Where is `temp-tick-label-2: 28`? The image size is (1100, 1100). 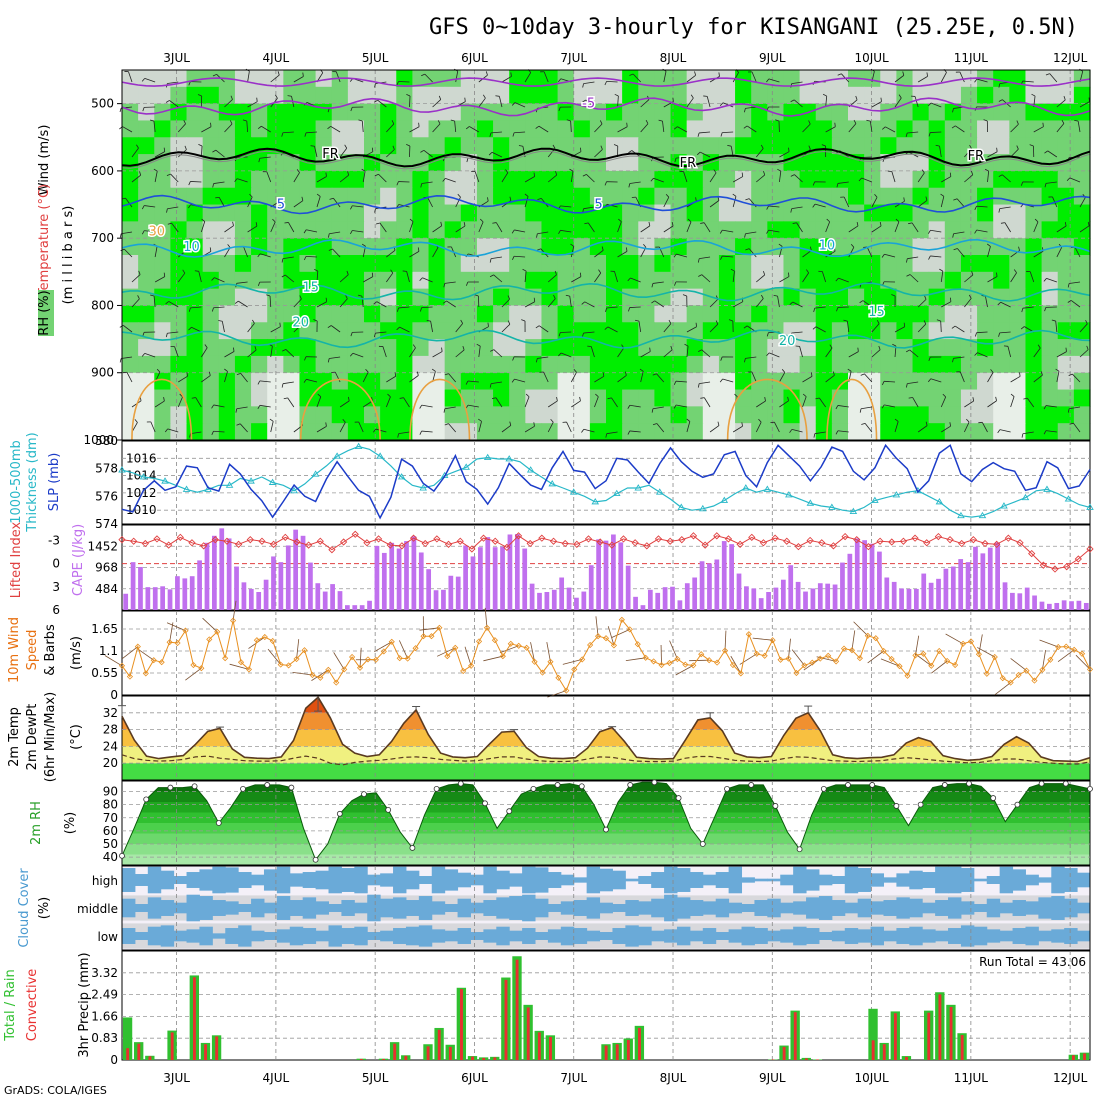 temp-tick-label-2: 28 is located at coordinates (110, 730).